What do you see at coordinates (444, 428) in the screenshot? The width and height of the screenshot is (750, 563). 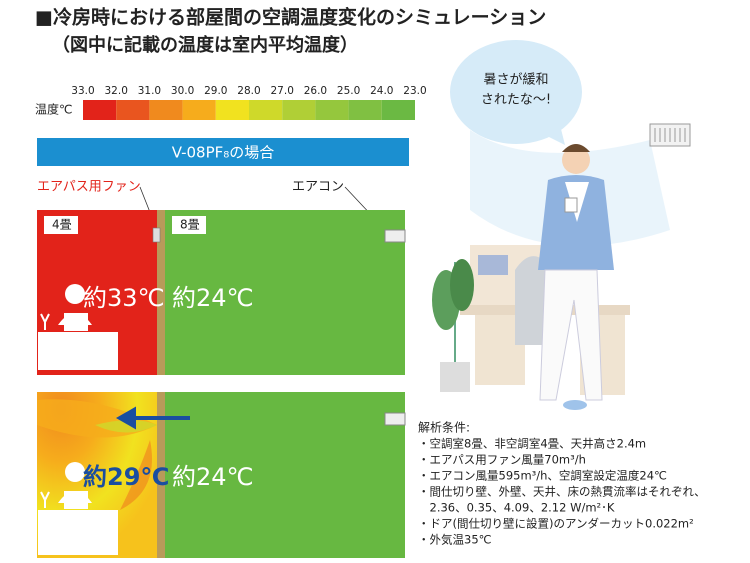 I see `conditions-title: 解析条件:` at bounding box center [444, 428].